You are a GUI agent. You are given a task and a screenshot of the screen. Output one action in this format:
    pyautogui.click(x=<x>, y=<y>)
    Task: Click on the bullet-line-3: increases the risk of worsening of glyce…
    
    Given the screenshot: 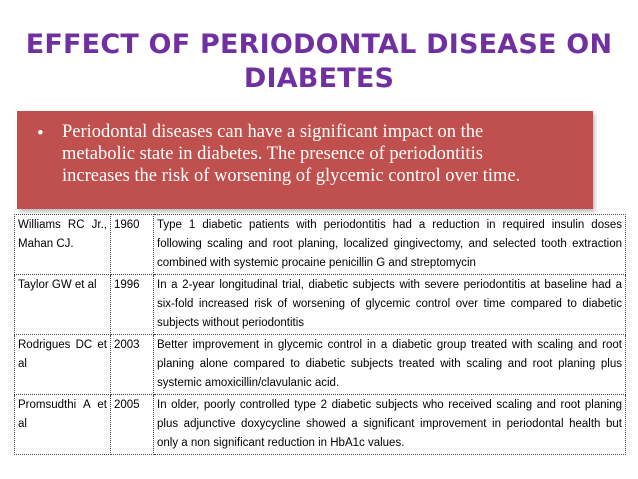 What is the action you would take?
    pyautogui.click(x=291, y=176)
    